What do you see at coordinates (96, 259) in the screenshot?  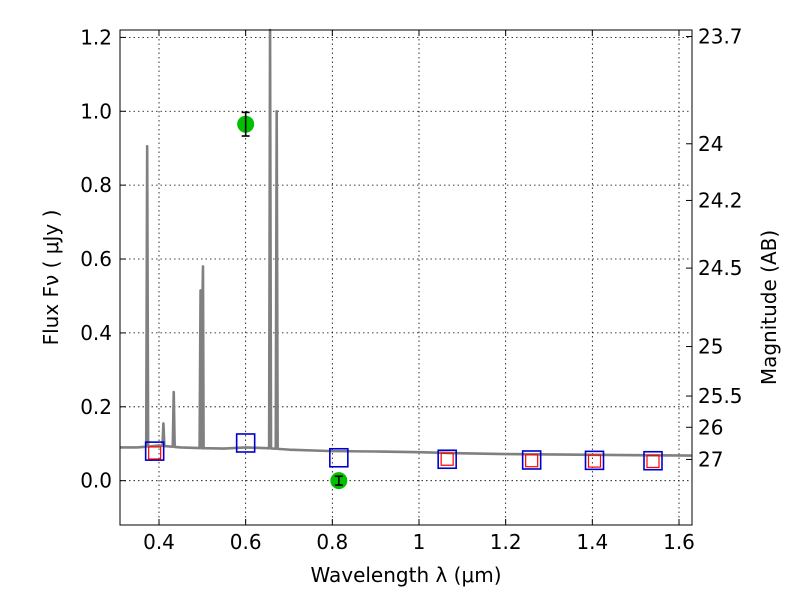 I see `y-tick-label: 0.6` at bounding box center [96, 259].